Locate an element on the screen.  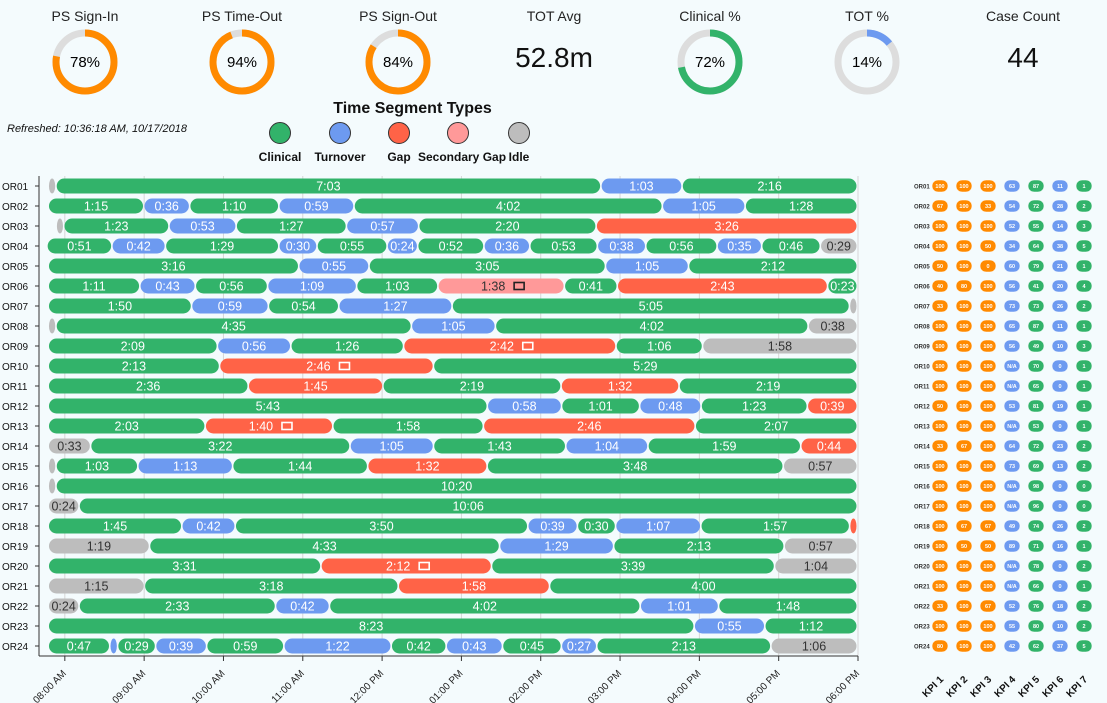
legend-item-gap: Gap is located at coordinates (399, 143).